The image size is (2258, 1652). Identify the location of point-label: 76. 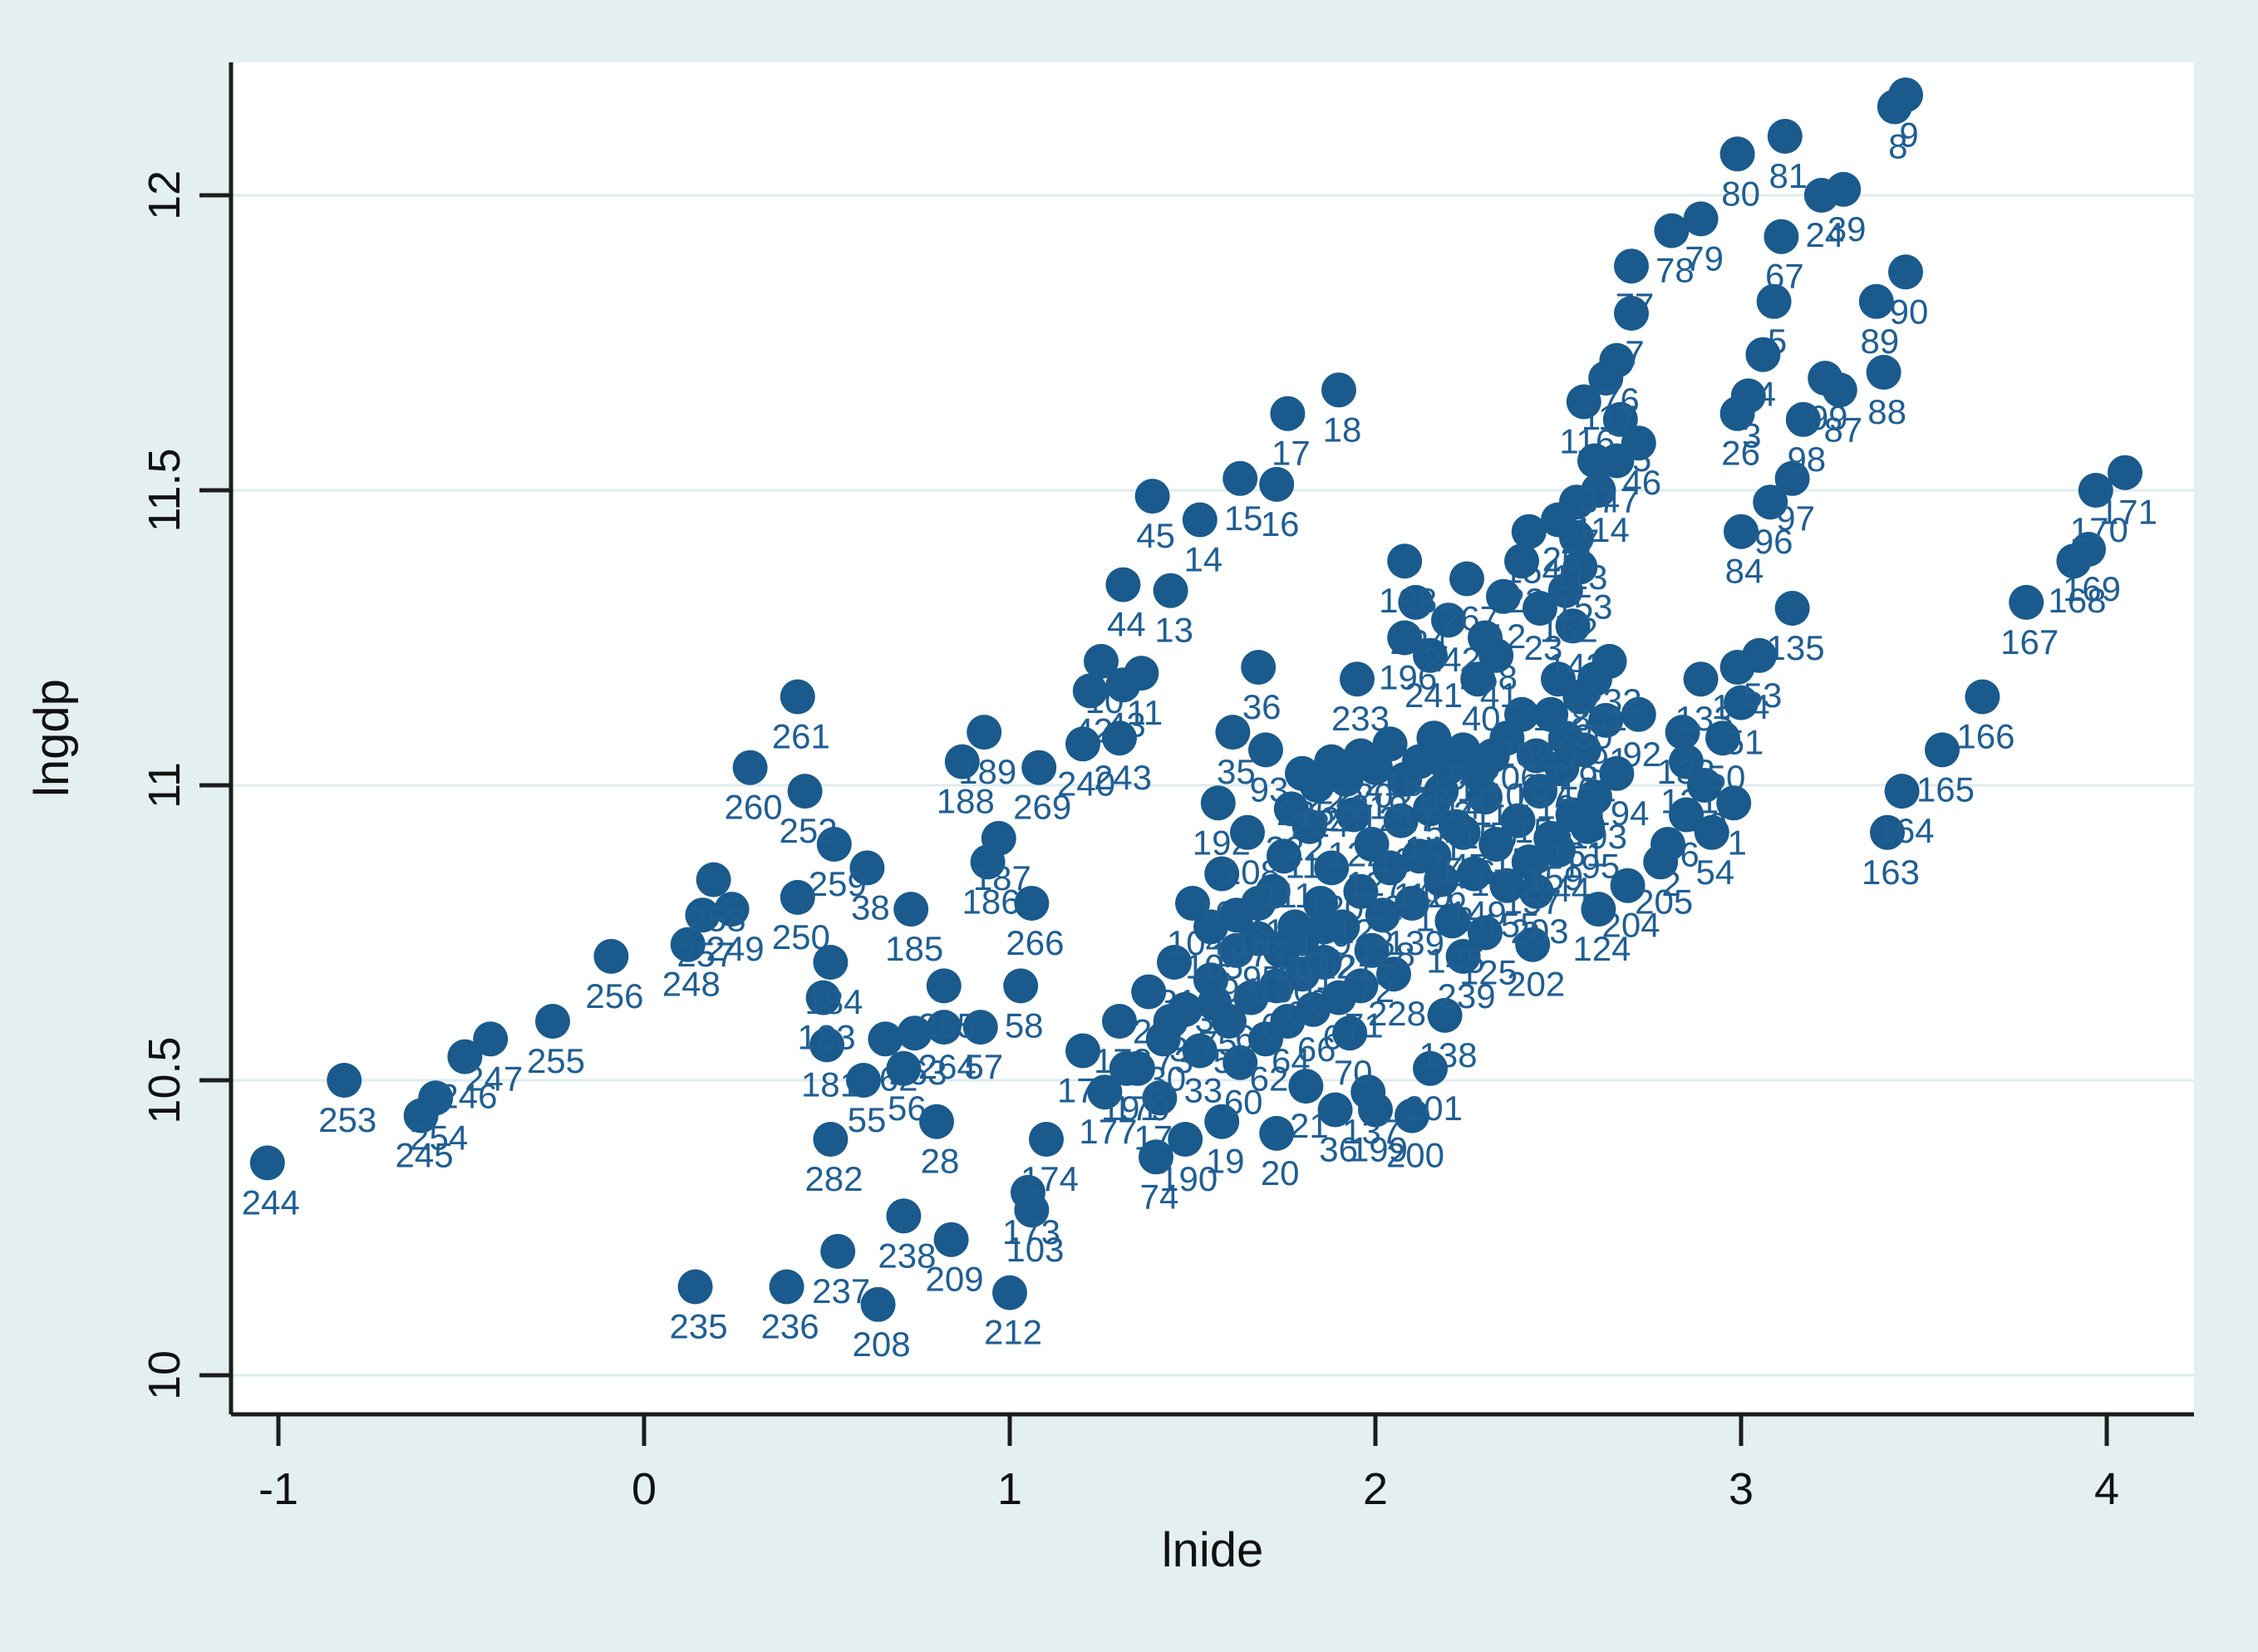
(1621, 400).